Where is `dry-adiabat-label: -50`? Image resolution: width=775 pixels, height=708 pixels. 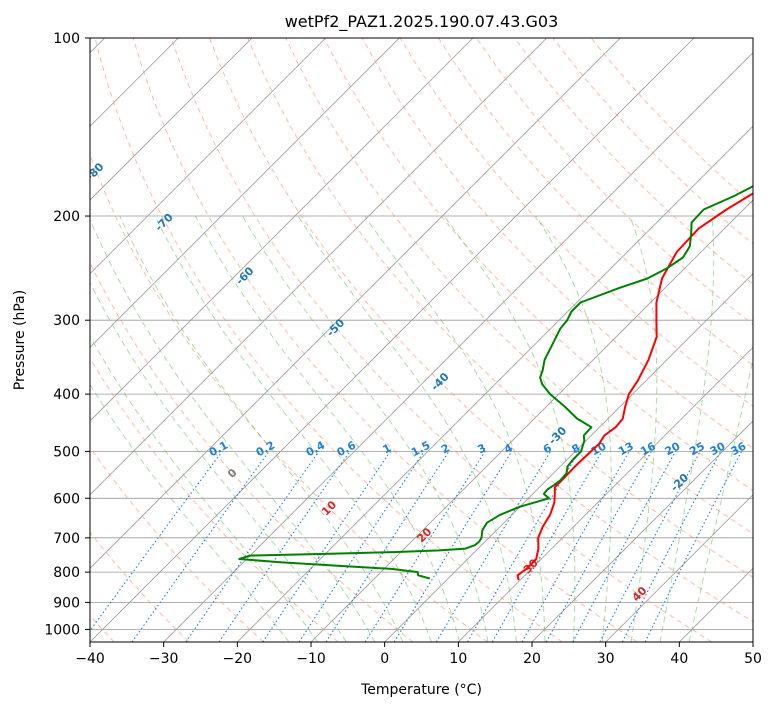 dry-adiabat-label: -50 is located at coordinates (335, 327).